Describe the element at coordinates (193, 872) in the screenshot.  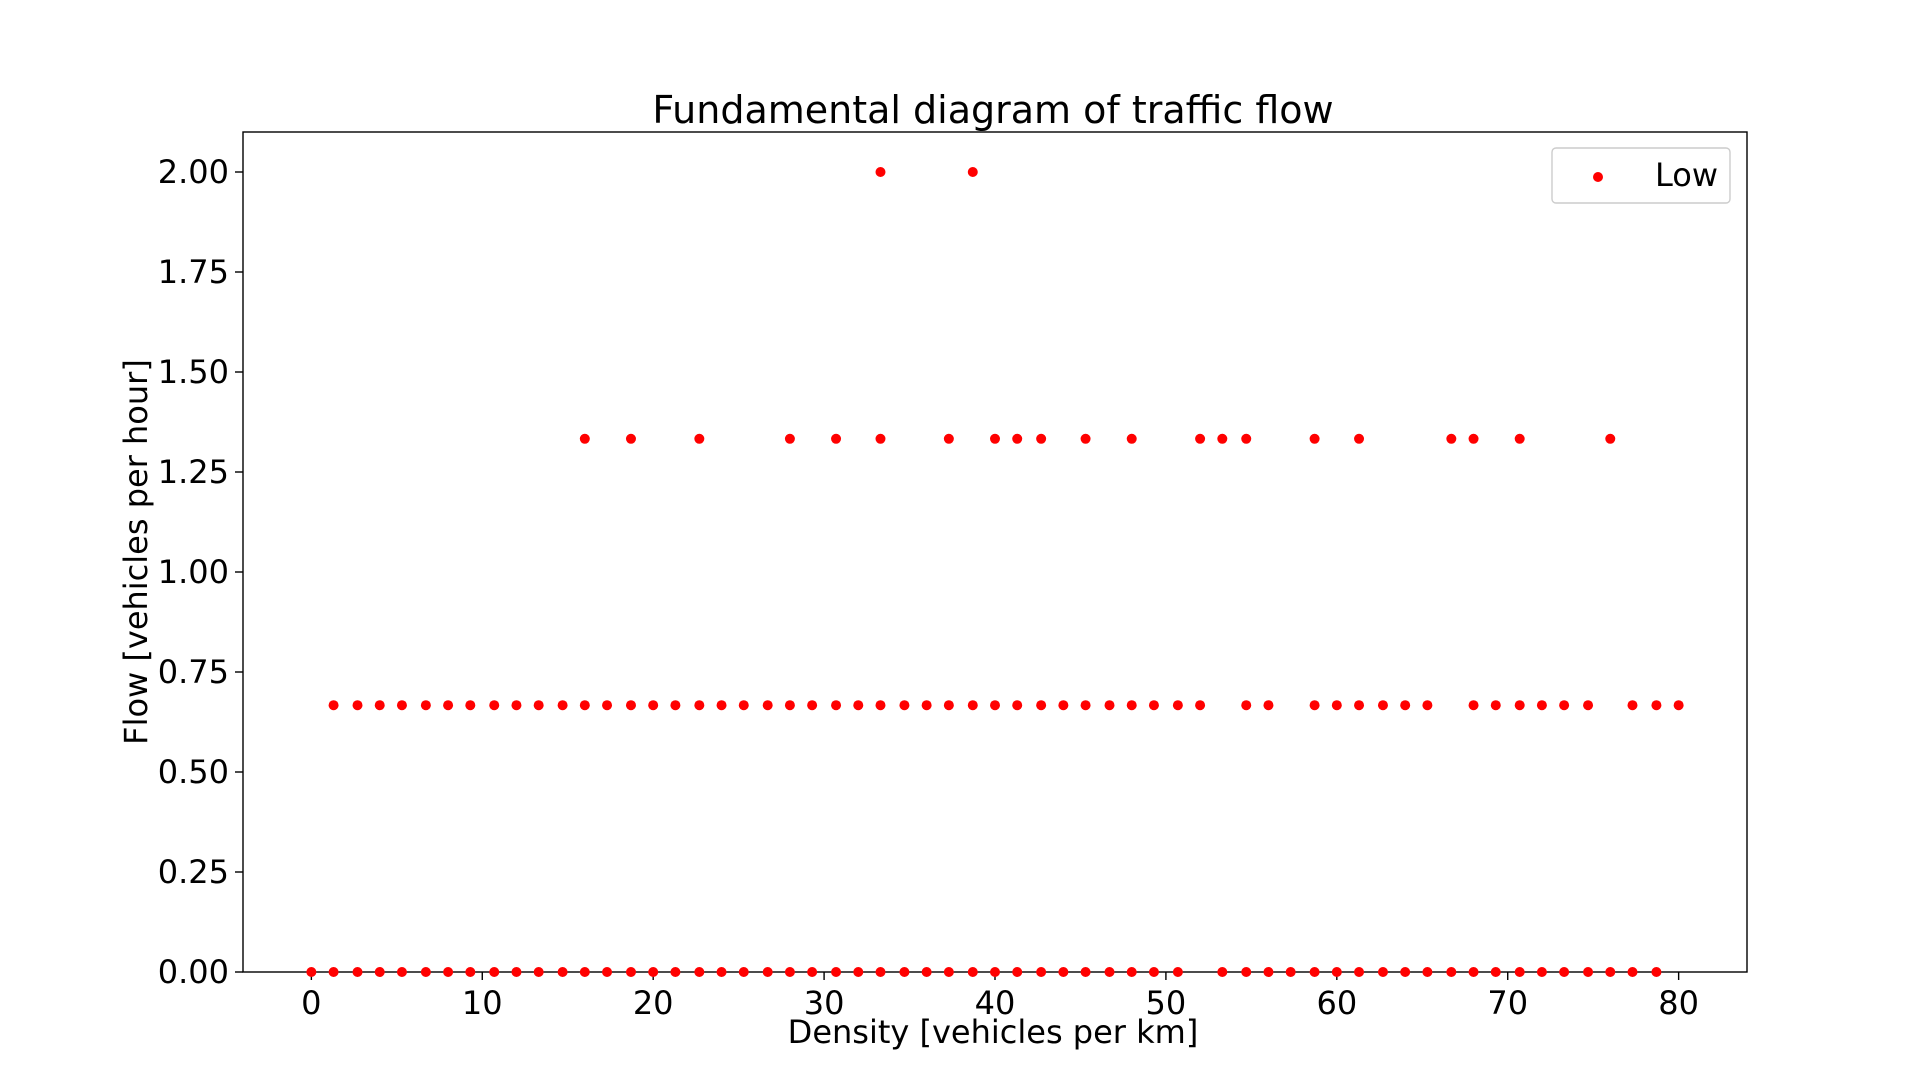
I see `y-tick-label: 0.25` at that location.